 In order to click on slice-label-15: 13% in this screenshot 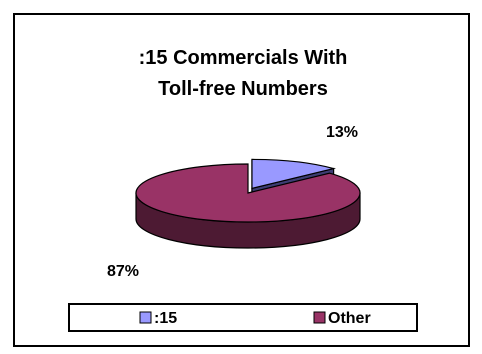, I will do `click(342, 132)`.